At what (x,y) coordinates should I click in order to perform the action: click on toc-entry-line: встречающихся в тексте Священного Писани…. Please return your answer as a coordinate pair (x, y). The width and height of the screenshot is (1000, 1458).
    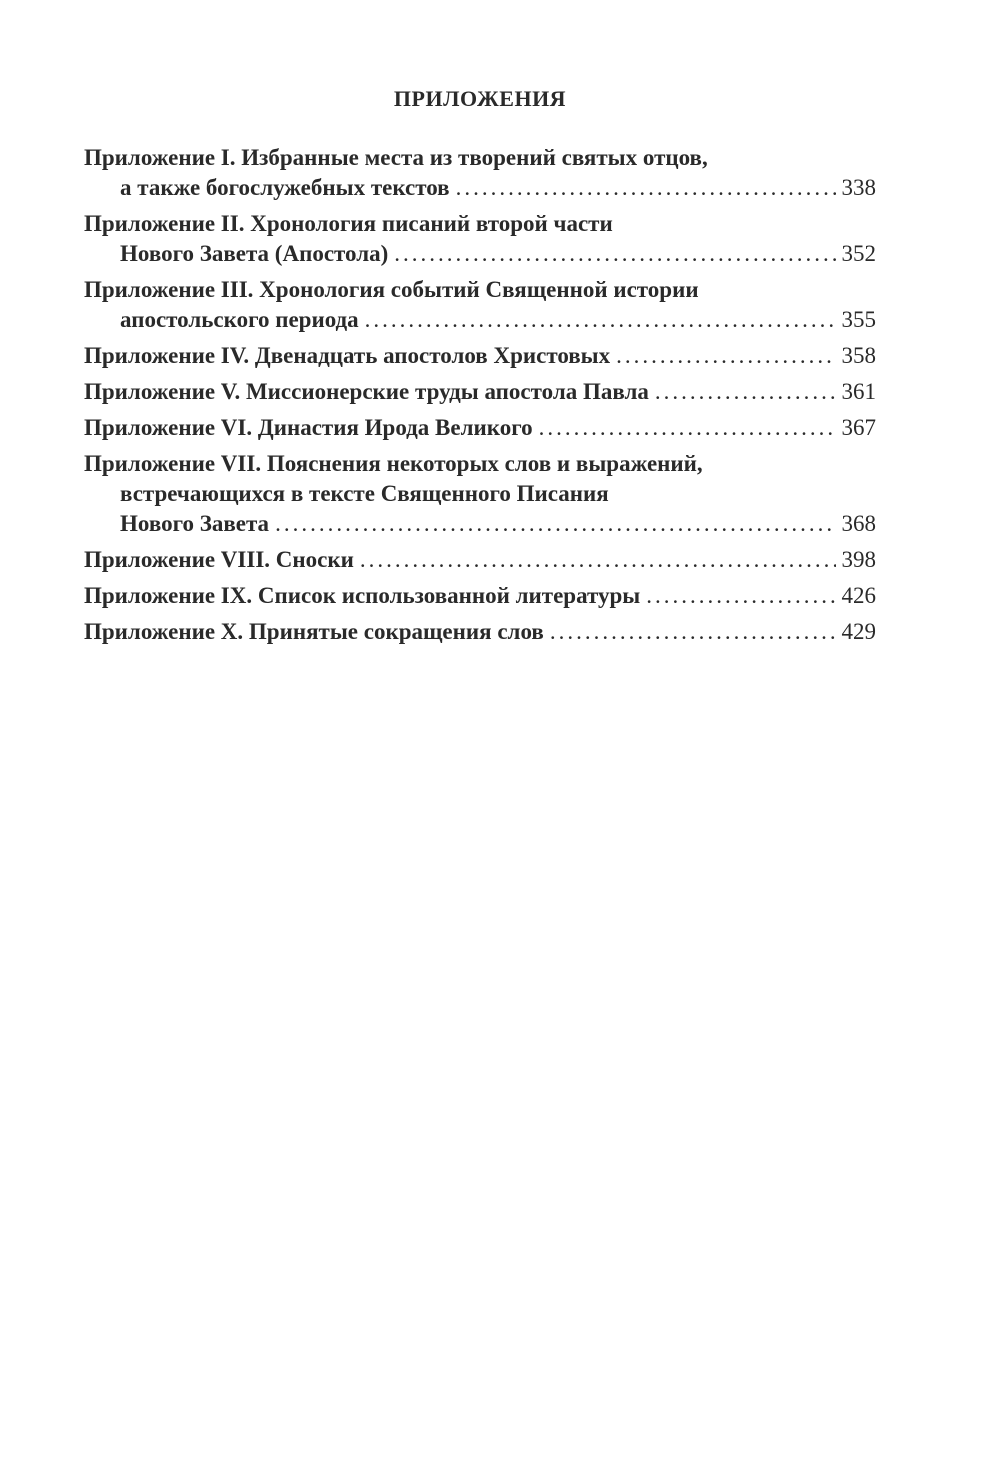
    Looking at the image, I should click on (480, 494).